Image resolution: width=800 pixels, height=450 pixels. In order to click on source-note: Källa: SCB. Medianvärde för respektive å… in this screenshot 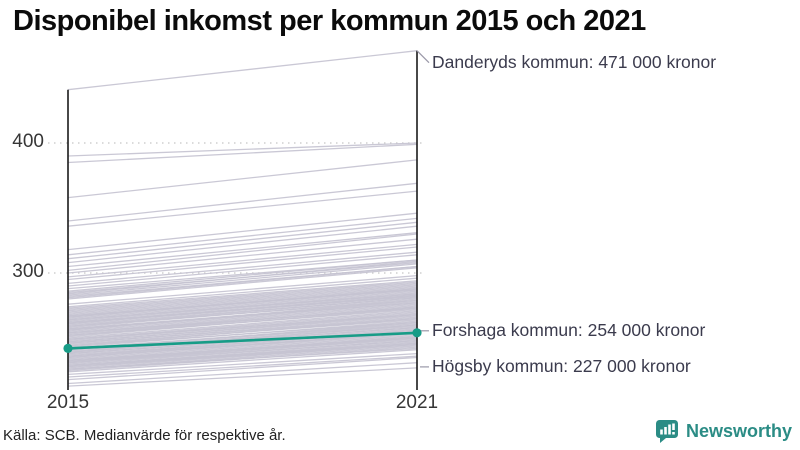, I will do `click(144, 435)`.